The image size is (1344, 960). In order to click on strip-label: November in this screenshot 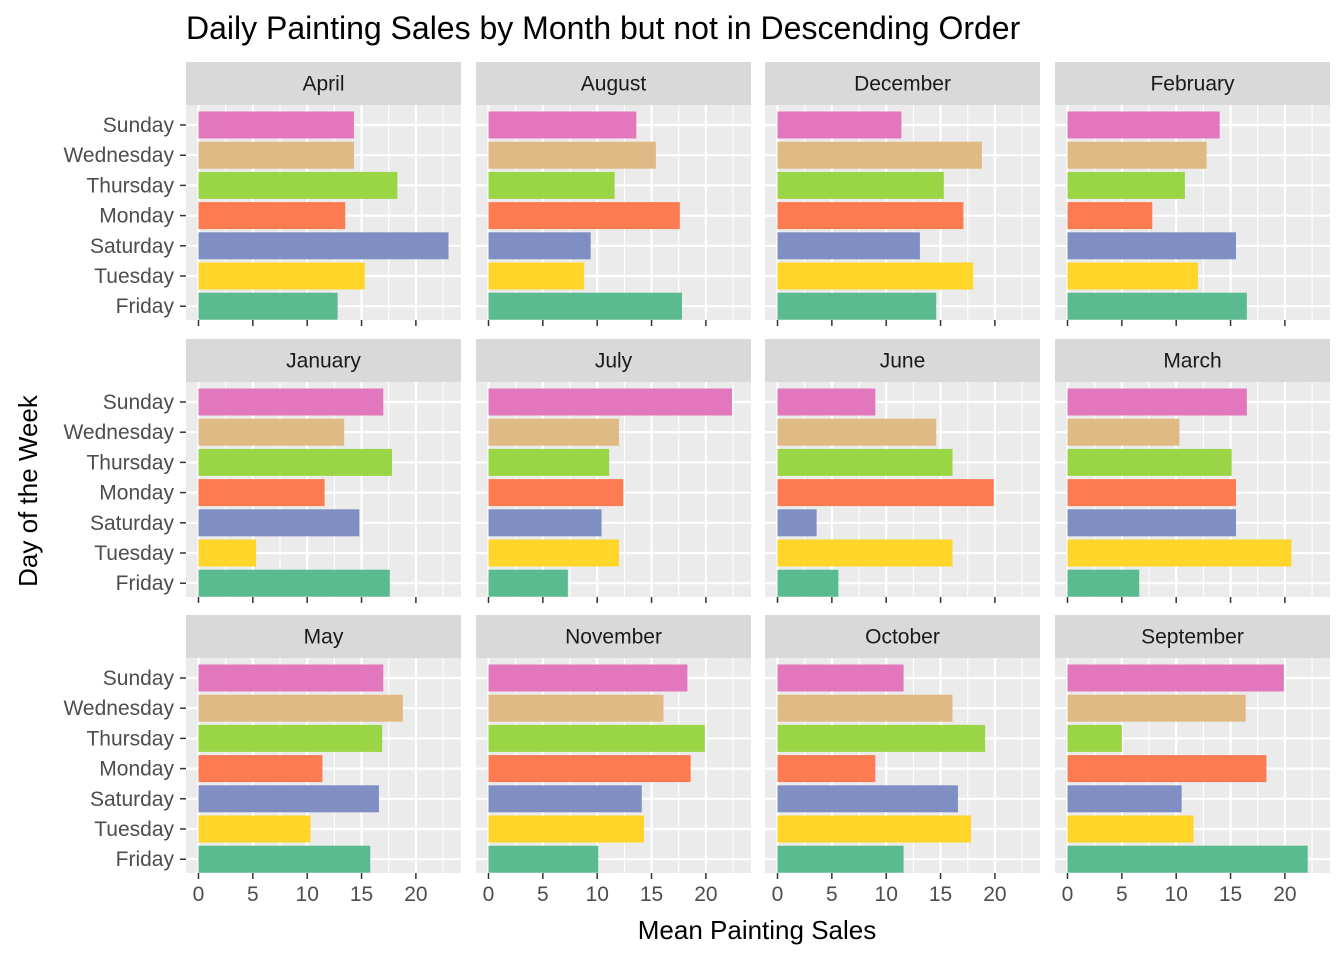, I will do `click(613, 637)`.